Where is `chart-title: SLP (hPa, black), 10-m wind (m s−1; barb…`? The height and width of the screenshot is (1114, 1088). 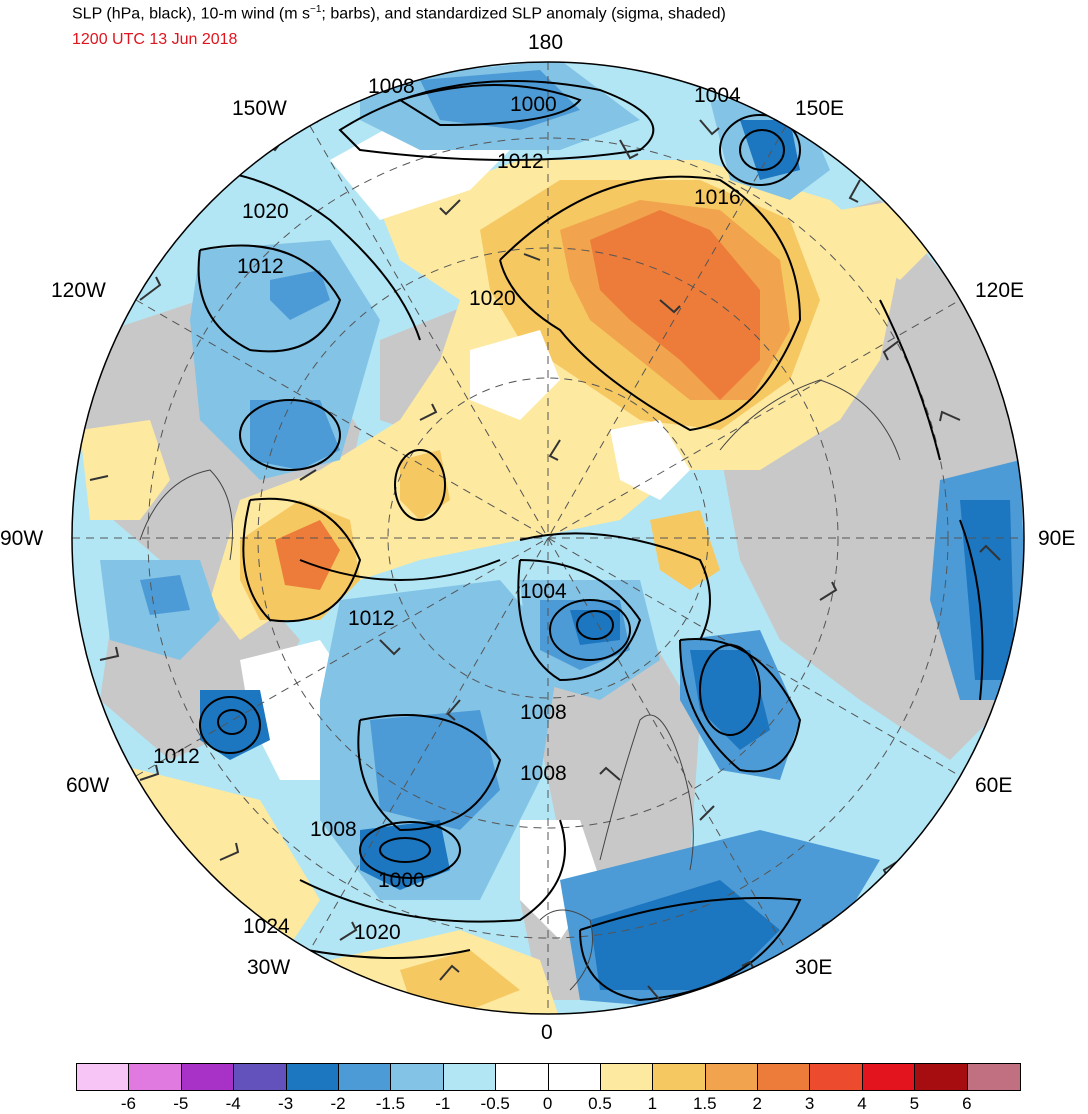
chart-title: SLP (hPa, black), 10-m wind (m s−1; barb… is located at coordinates (399, 13).